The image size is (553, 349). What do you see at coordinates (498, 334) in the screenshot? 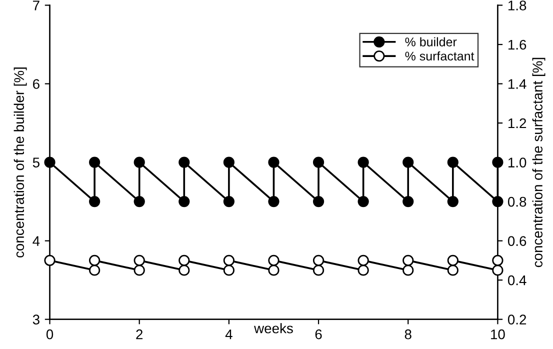
I see `x-tick-label: 10` at bounding box center [498, 334].